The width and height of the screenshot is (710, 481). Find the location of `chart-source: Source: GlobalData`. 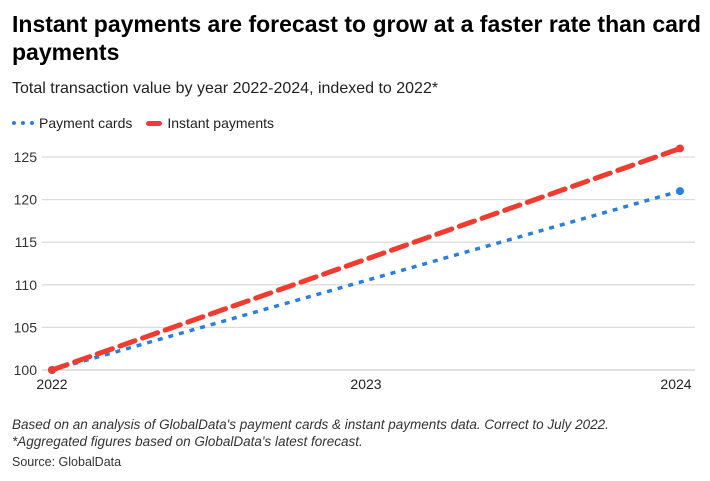

chart-source: Source: GlobalData is located at coordinates (67, 462).